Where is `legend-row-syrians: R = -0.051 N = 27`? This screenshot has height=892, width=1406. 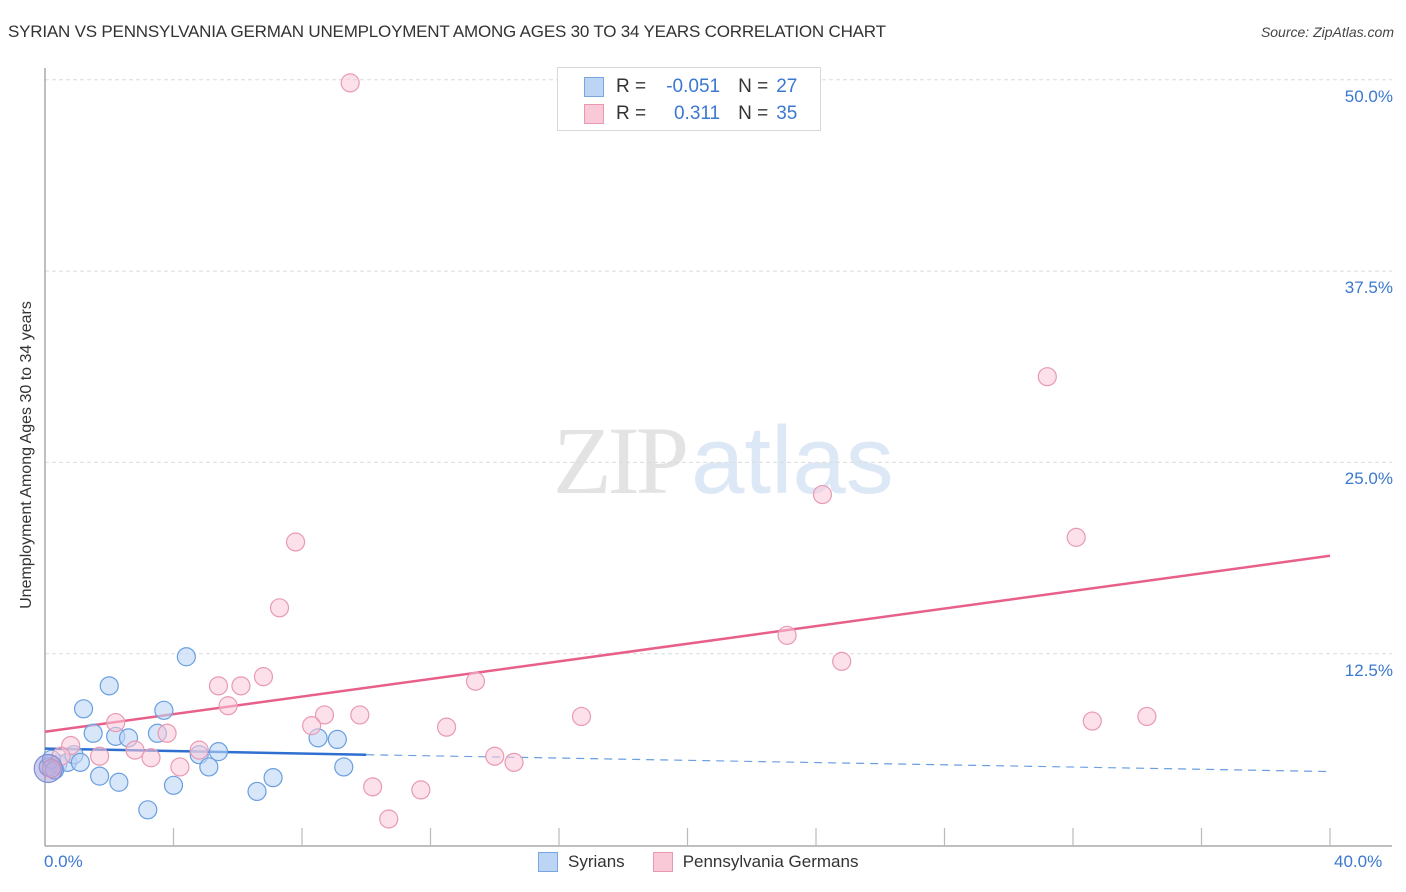
legend-row-syrians: R = -0.051 N = 27 is located at coordinates (690, 87).